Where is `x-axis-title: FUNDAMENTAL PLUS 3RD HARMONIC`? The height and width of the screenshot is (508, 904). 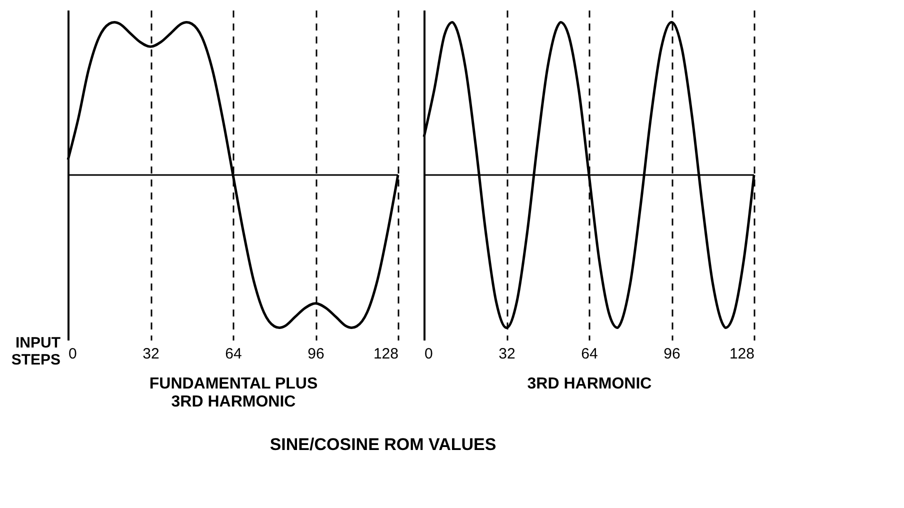 x-axis-title: FUNDAMENTAL PLUS 3RD HARMONIC is located at coordinates (233, 393).